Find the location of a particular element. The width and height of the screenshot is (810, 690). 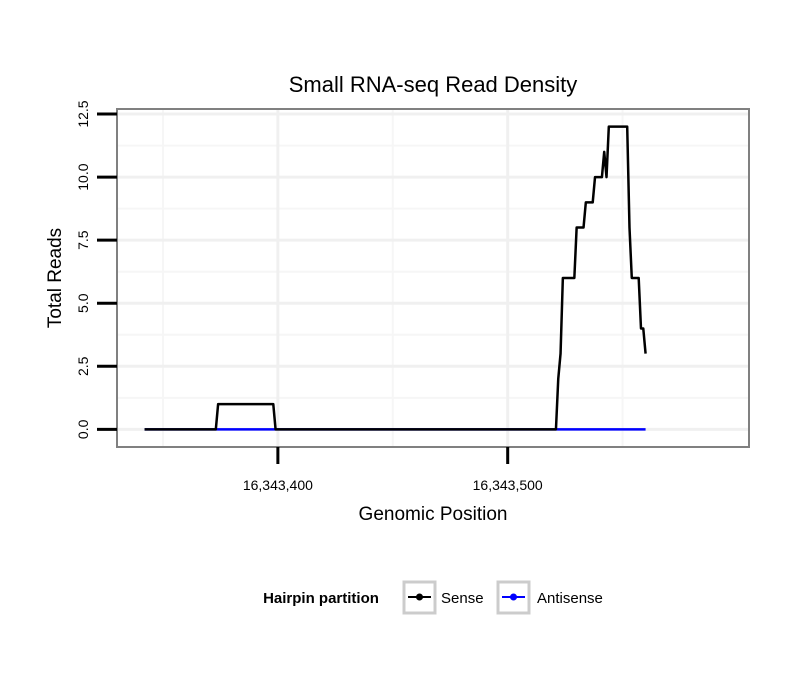

y-tick-label: 5.0 is located at coordinates (83, 303).